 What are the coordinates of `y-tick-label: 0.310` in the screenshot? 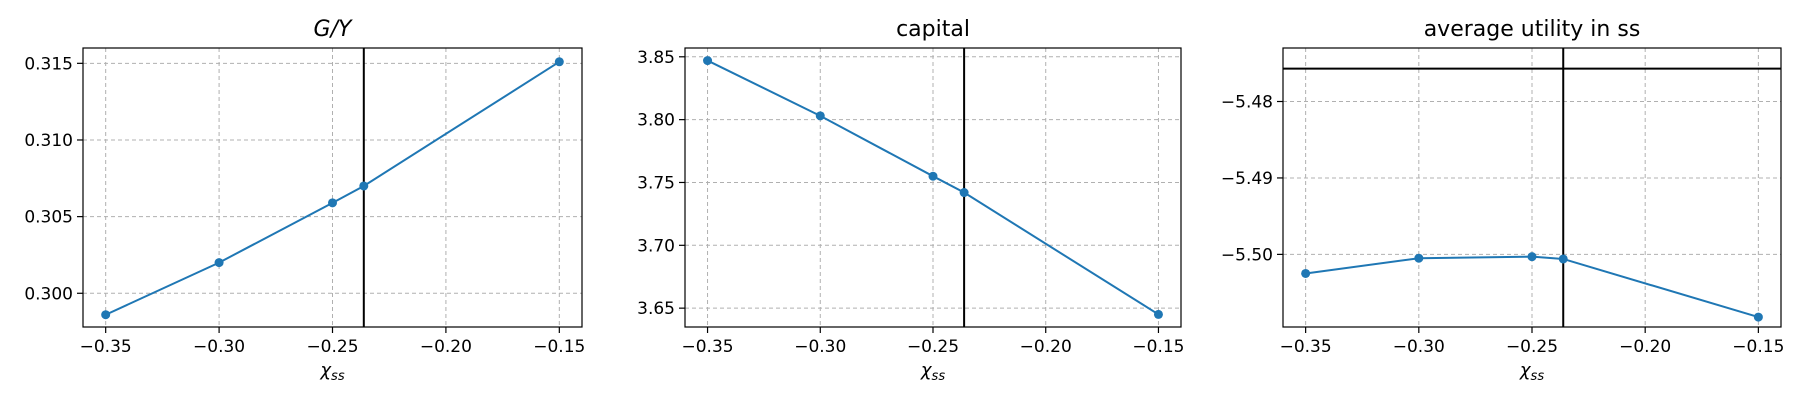 It's located at (48, 141).